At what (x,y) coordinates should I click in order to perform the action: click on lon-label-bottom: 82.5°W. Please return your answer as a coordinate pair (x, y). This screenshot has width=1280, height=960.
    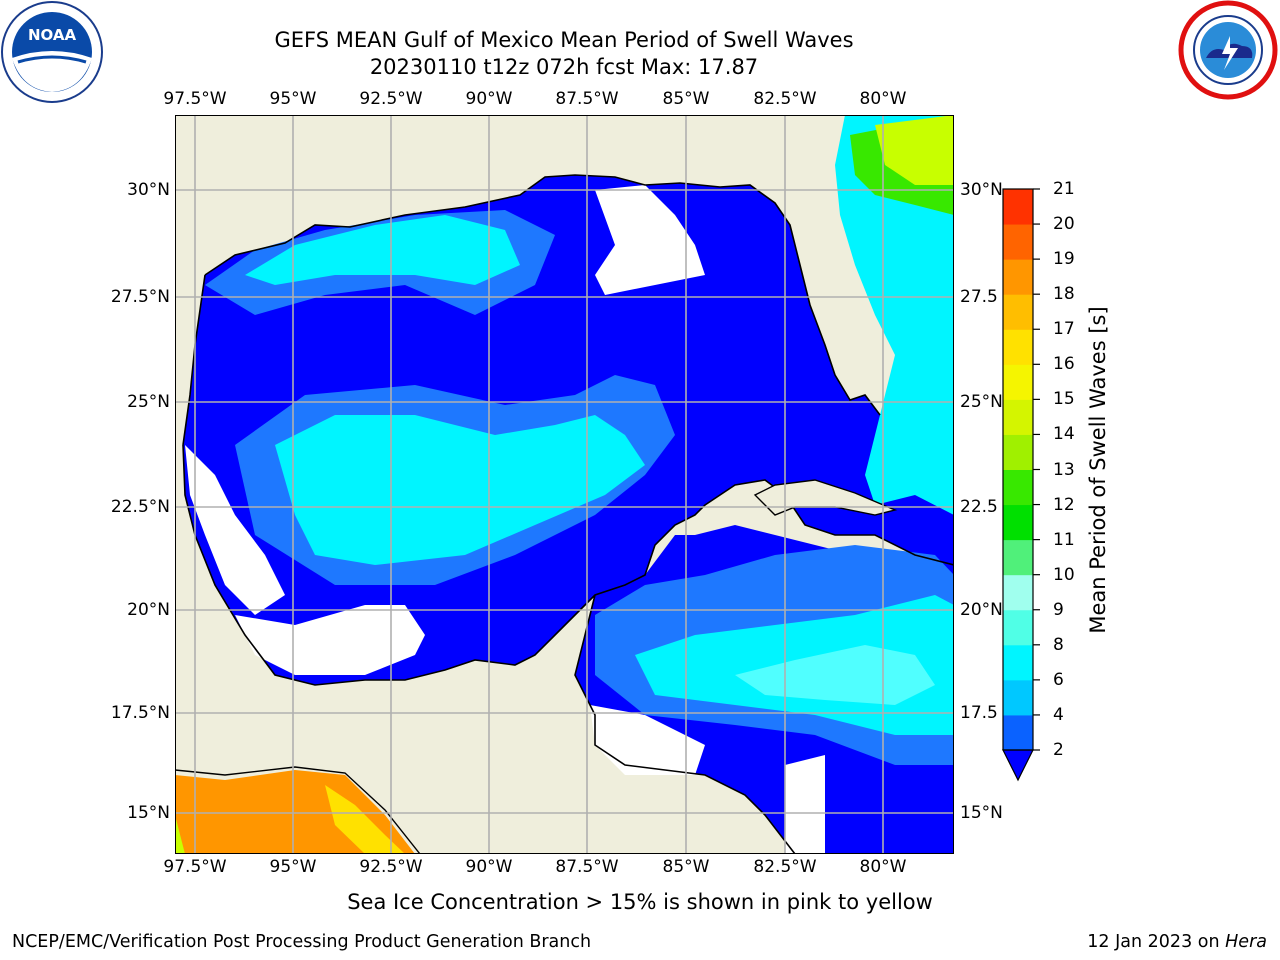
    Looking at the image, I should click on (785, 867).